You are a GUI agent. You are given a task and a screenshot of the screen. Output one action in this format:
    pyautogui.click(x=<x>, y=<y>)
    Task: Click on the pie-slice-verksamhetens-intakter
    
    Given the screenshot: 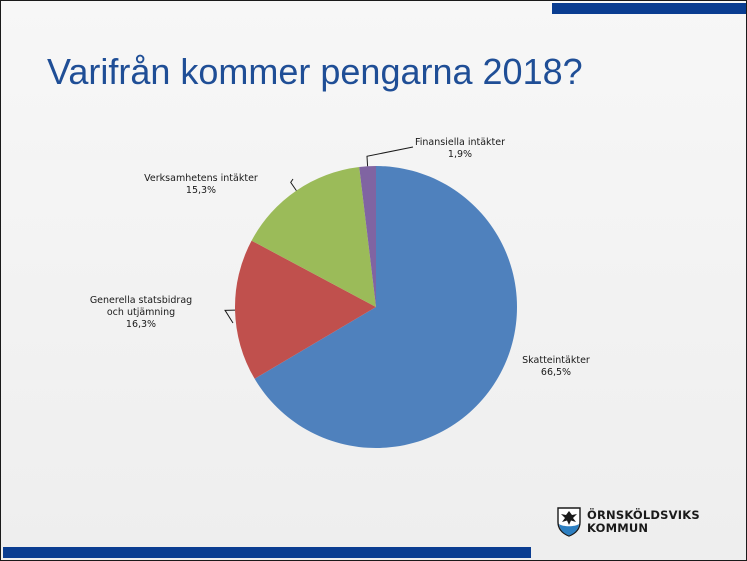 What is the action you would take?
    pyautogui.click(x=313, y=237)
    